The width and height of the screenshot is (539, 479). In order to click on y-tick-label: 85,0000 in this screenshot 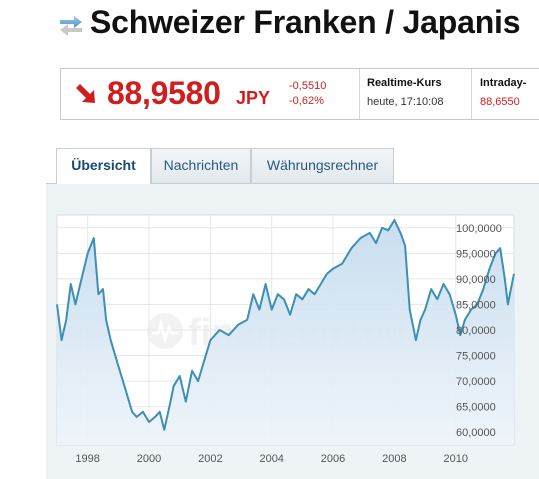, I will do `click(476, 305)`.